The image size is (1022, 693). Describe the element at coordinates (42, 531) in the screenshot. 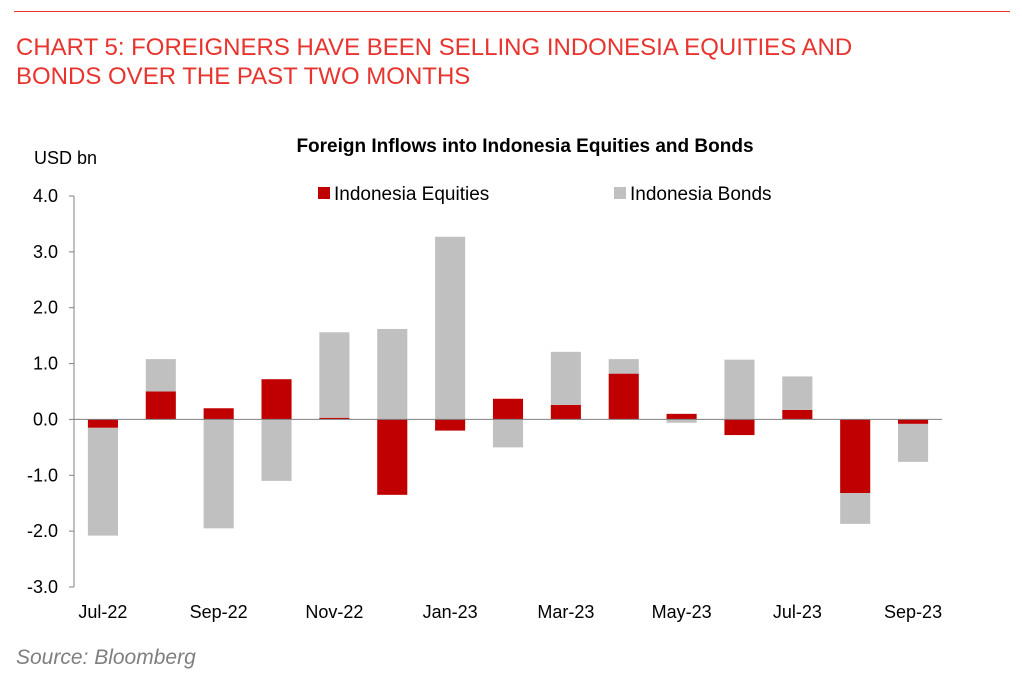

I see `y-tick-label: -2.0` at that location.